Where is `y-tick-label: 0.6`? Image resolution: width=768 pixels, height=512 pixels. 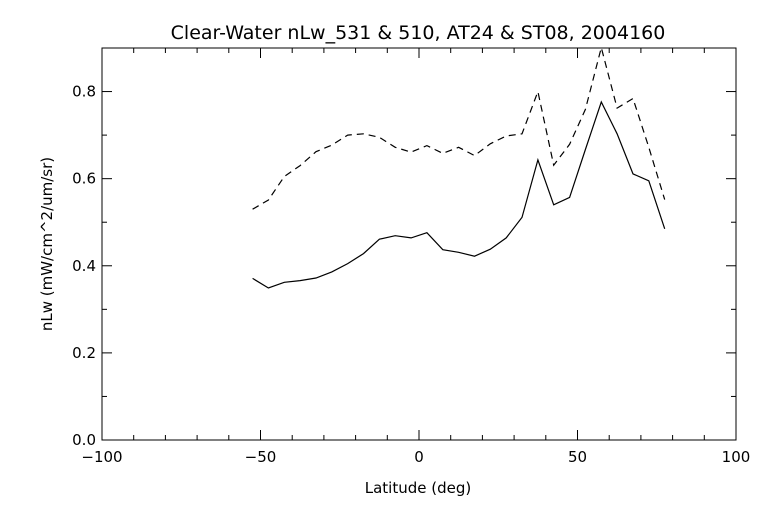
y-tick-label: 0.6 is located at coordinates (84, 179).